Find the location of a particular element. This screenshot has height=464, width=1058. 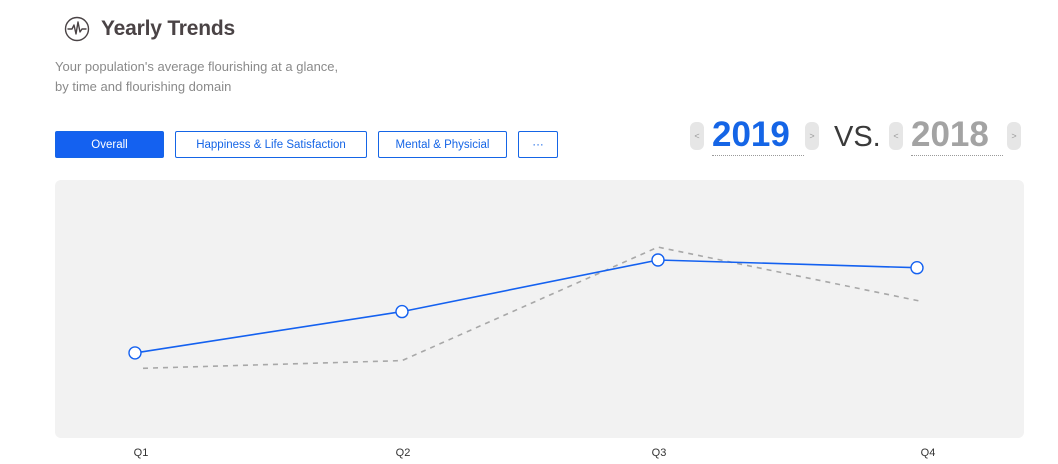

page-title: Yearly Trends is located at coordinates (168, 28).